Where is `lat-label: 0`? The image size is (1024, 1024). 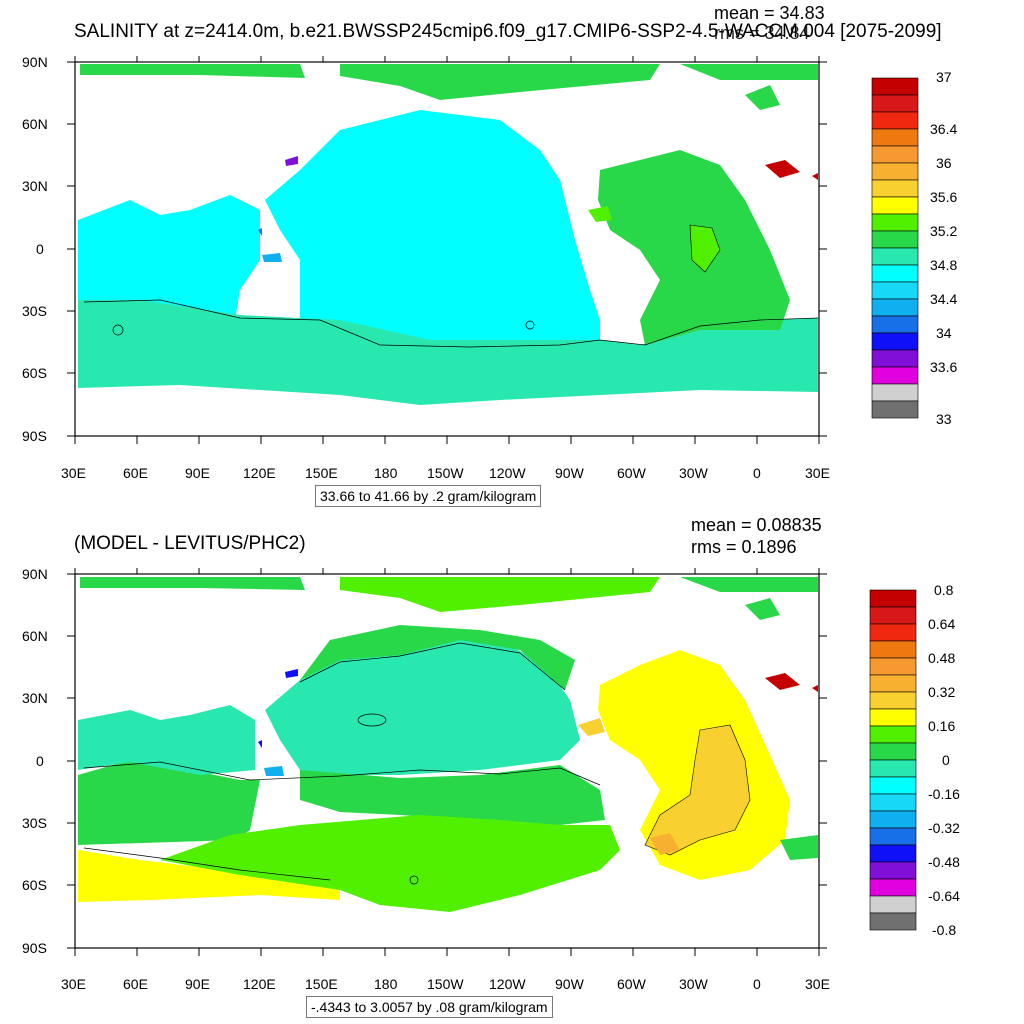
lat-label: 0 is located at coordinates (40, 249).